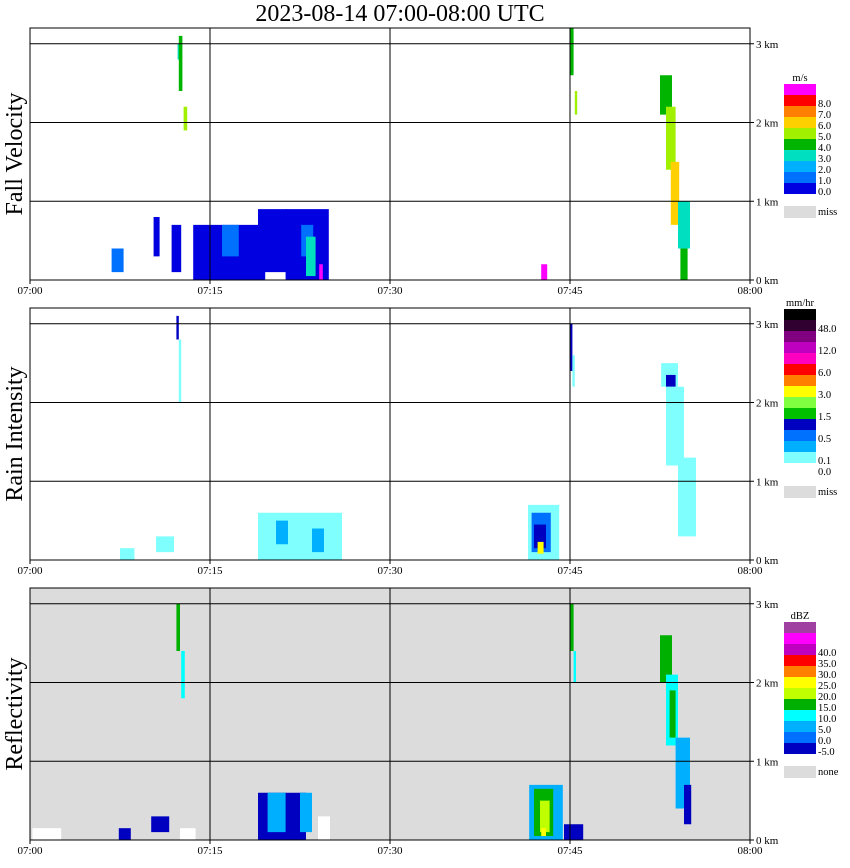  What do you see at coordinates (15, 154) in the screenshot?
I see `panel-title: Fall Velocity` at bounding box center [15, 154].